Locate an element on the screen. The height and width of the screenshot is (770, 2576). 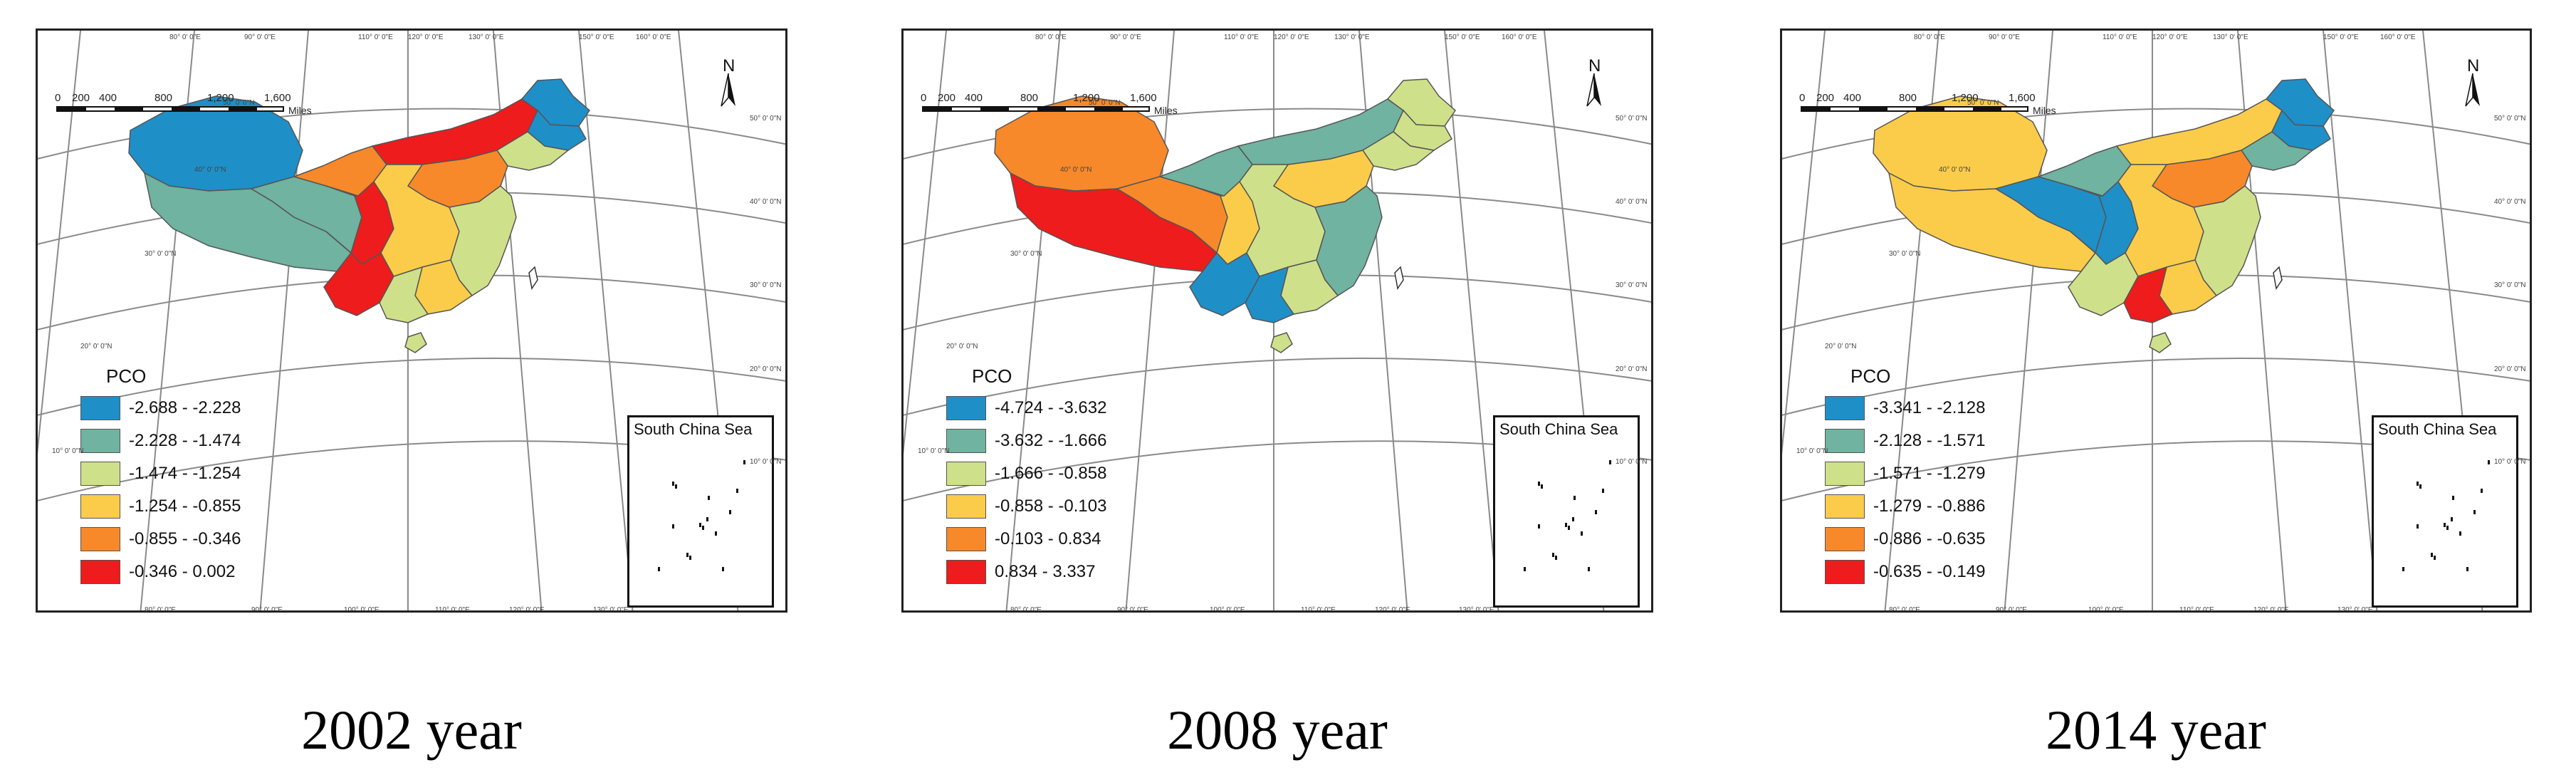
coordinate-label: 40° 0' 0"N is located at coordinates (2510, 202).